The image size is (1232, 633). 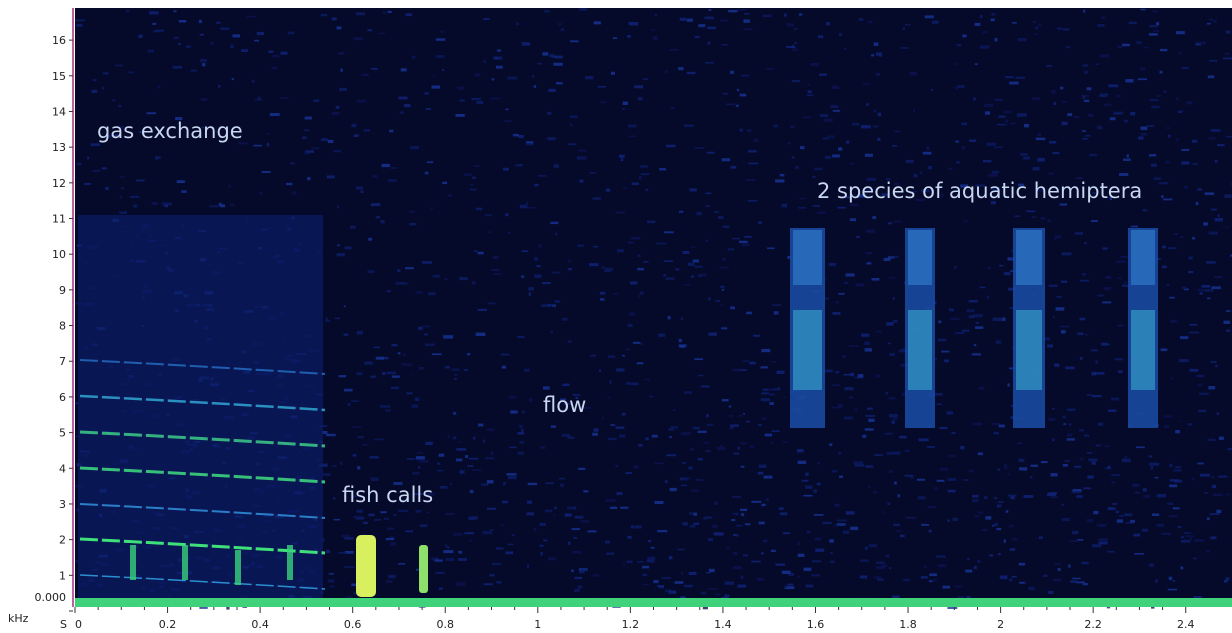 I want to click on y-tick-label: 11, so click(x=59, y=219).